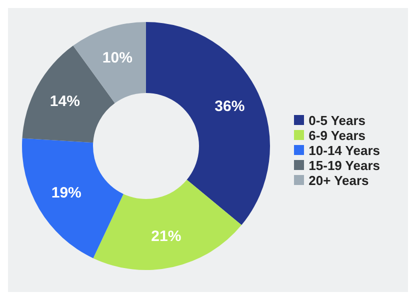  Describe the element at coordinates (338, 180) in the screenshot. I see `legend-label: 20+ Years` at that location.